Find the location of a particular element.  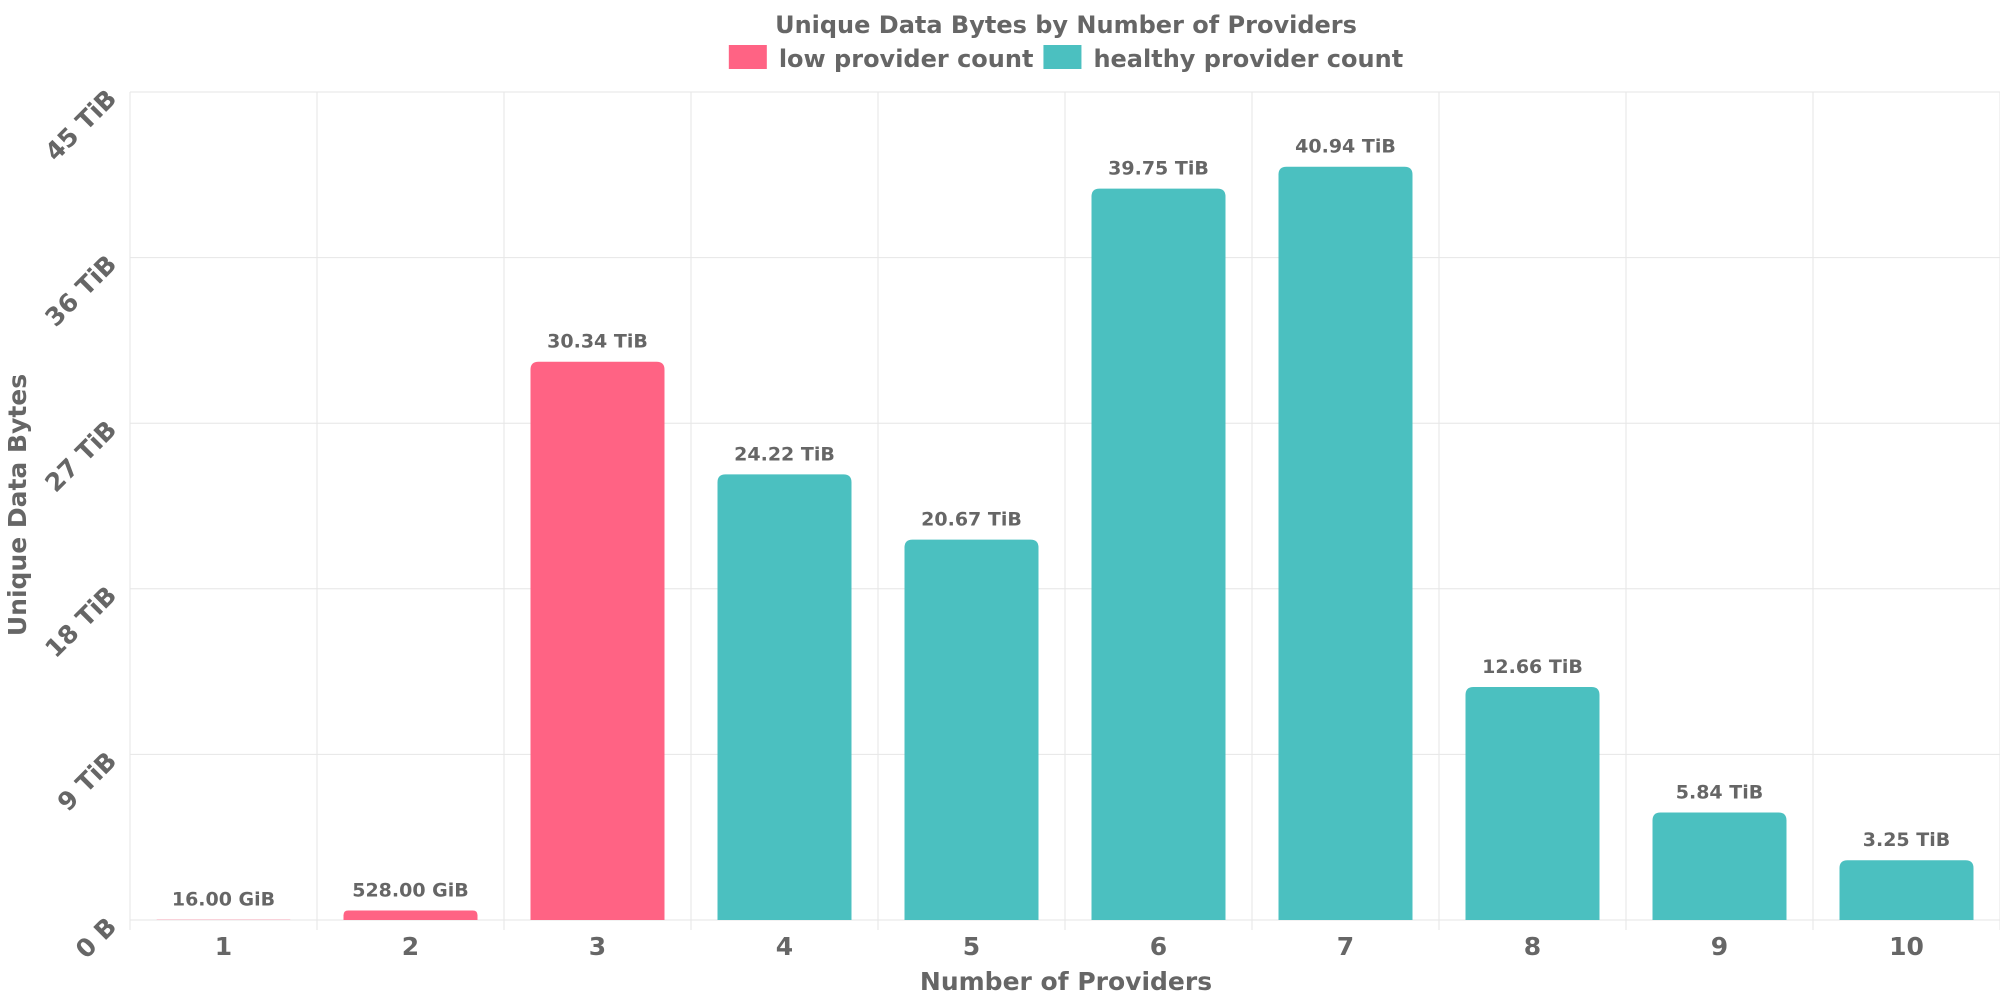

y-tick-label: 27 TiB is located at coordinates (80, 456).